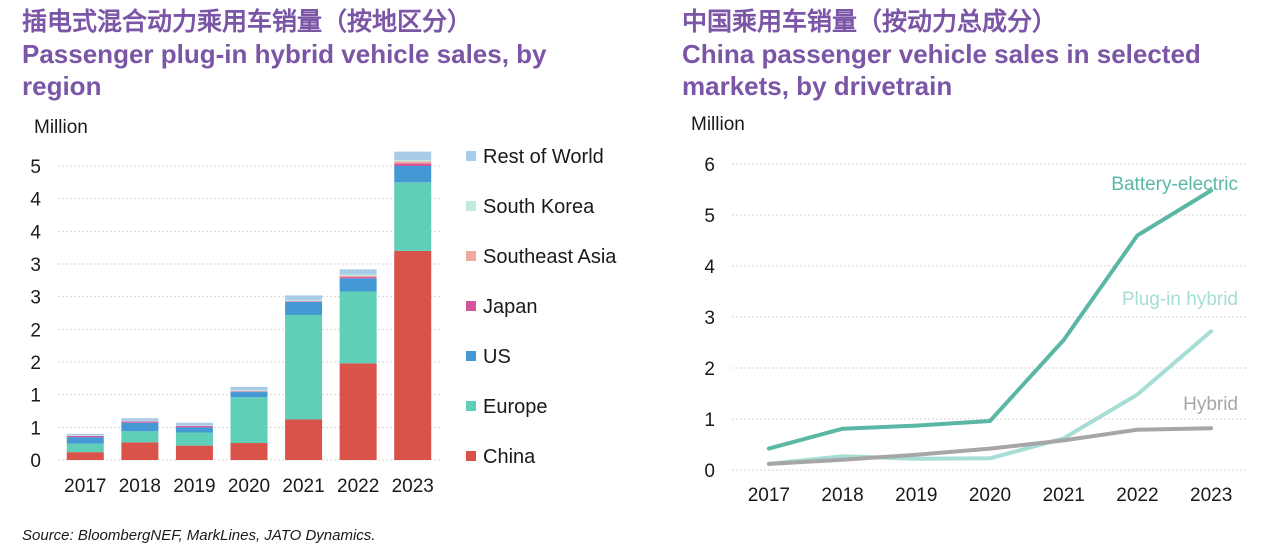  I want to click on bar-segment-south-korea-2021, so click(304, 300).